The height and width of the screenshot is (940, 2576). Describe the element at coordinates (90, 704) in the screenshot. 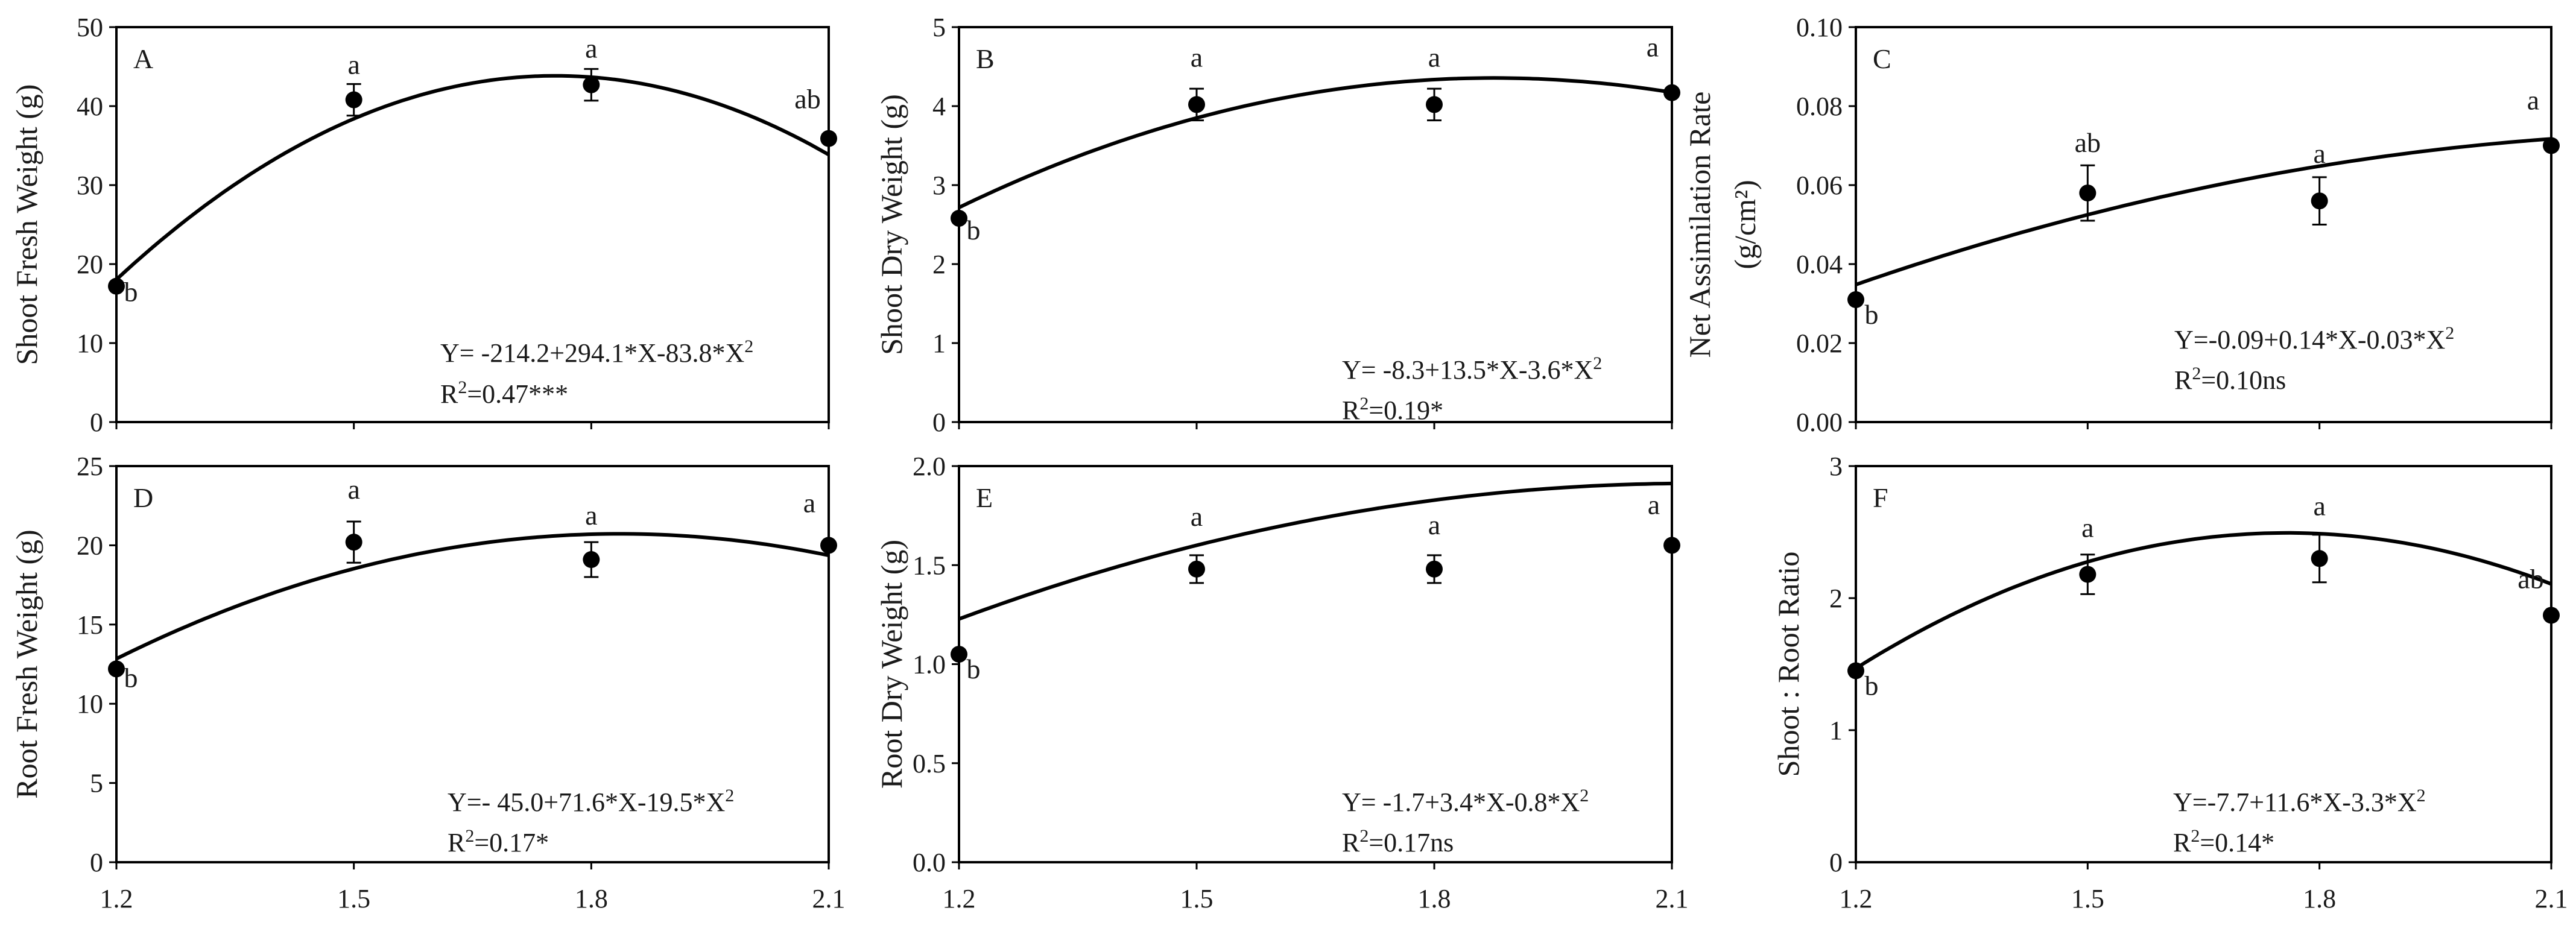

I see `y-tick-label: 10` at that location.